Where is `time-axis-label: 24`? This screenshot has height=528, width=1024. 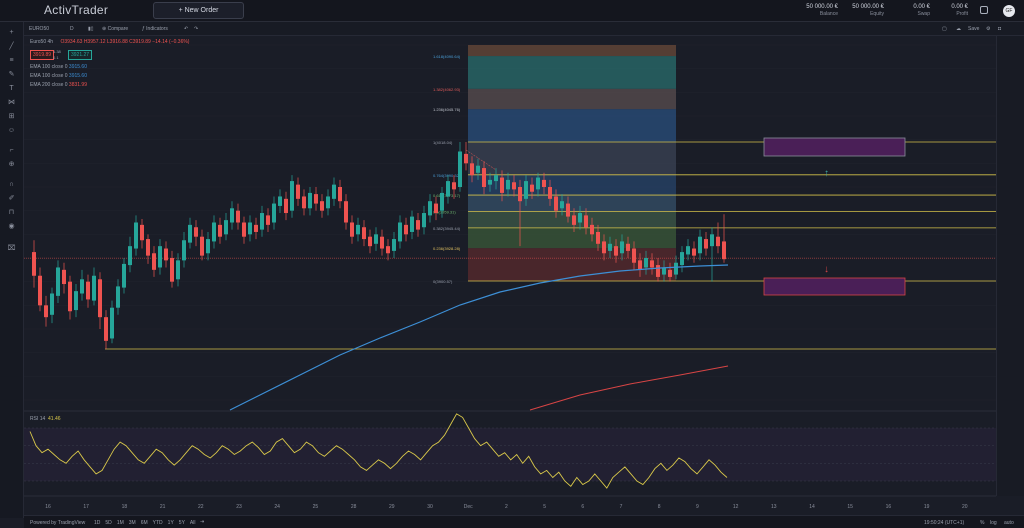 time-axis-label: 24 is located at coordinates (277, 507).